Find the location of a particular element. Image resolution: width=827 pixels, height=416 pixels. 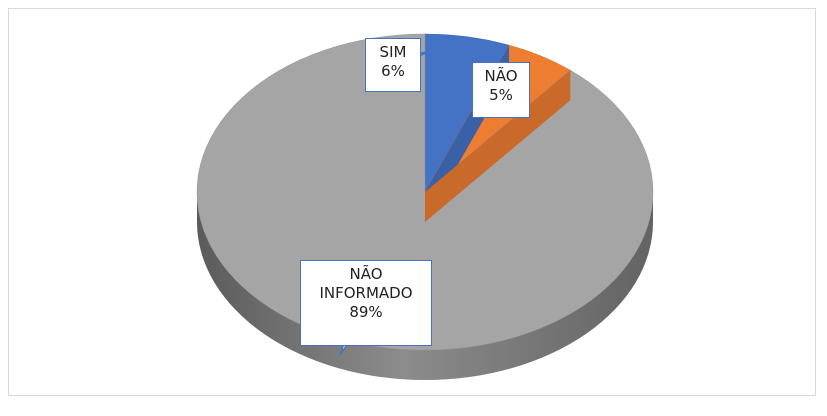

data-label: SIM 6% is located at coordinates (393, 65).